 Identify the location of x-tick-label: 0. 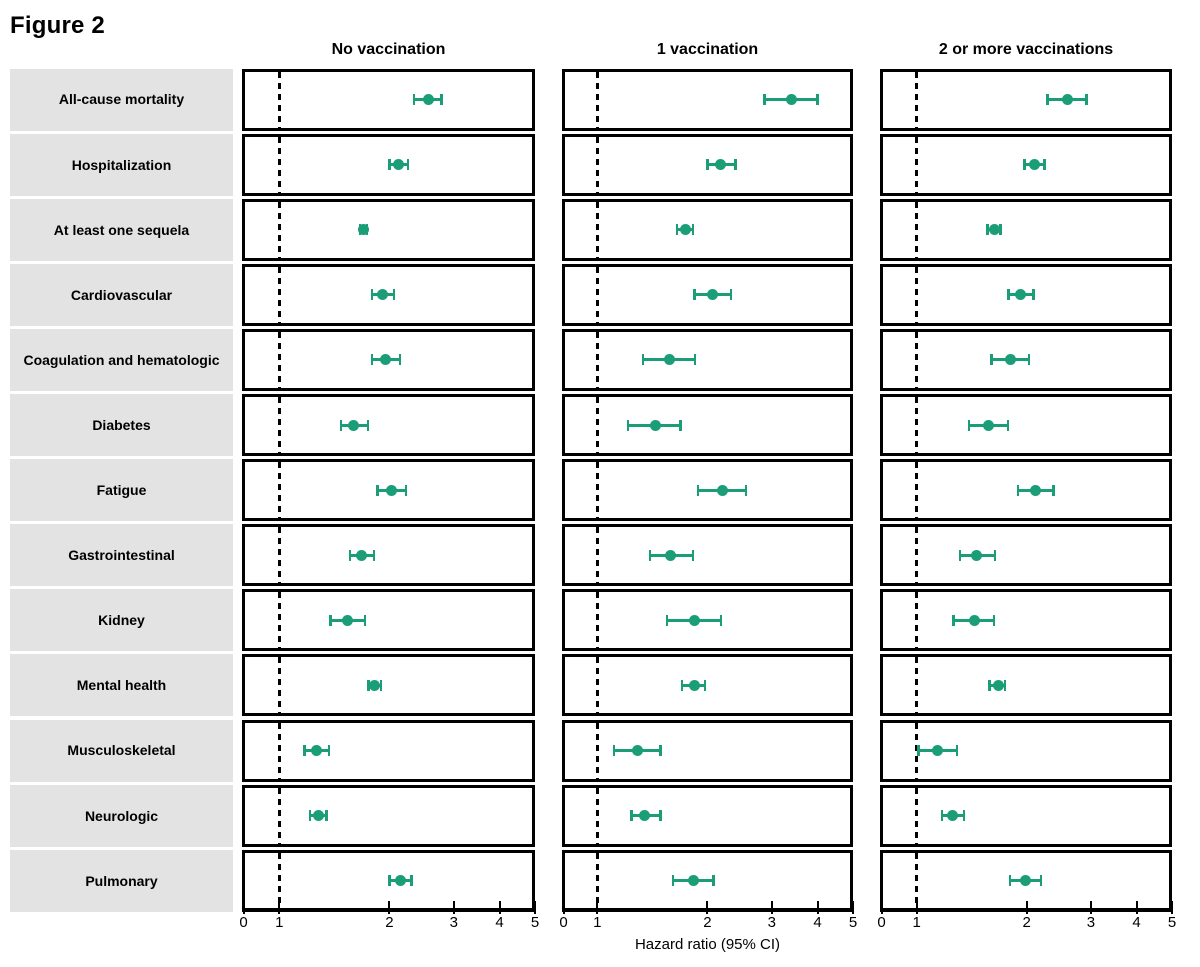
(881, 922).